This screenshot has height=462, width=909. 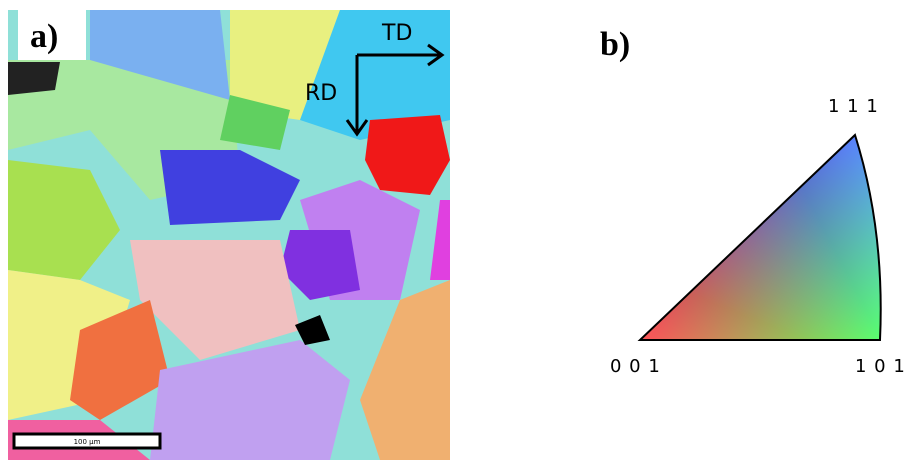 I want to click on corner-label: 1 0 1, so click(x=880, y=366).